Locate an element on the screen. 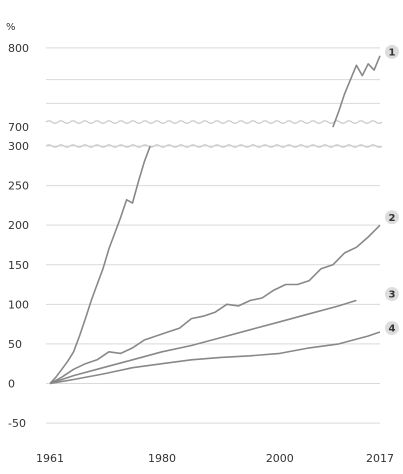  x-tick-label: 1961 is located at coordinates (50, 458).